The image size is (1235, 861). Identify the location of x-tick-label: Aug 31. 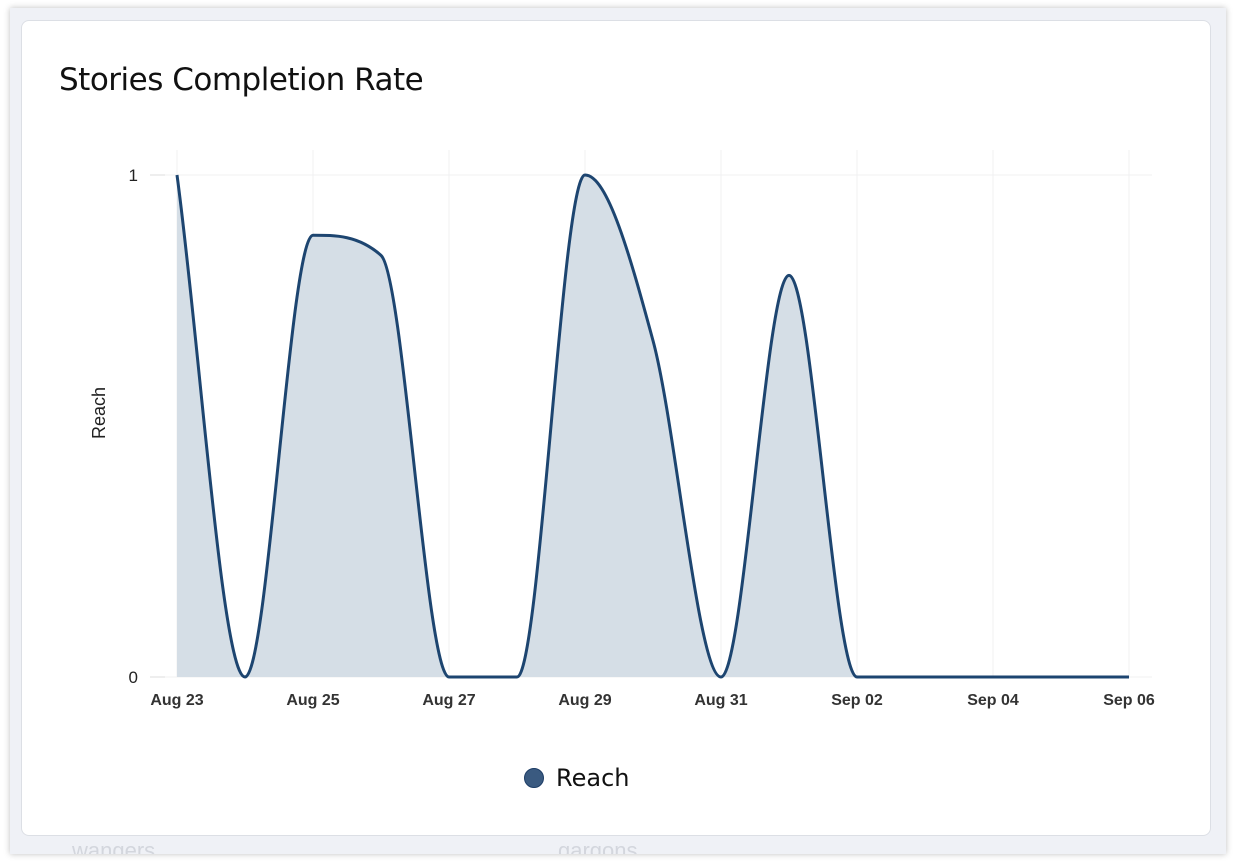
(720, 700).